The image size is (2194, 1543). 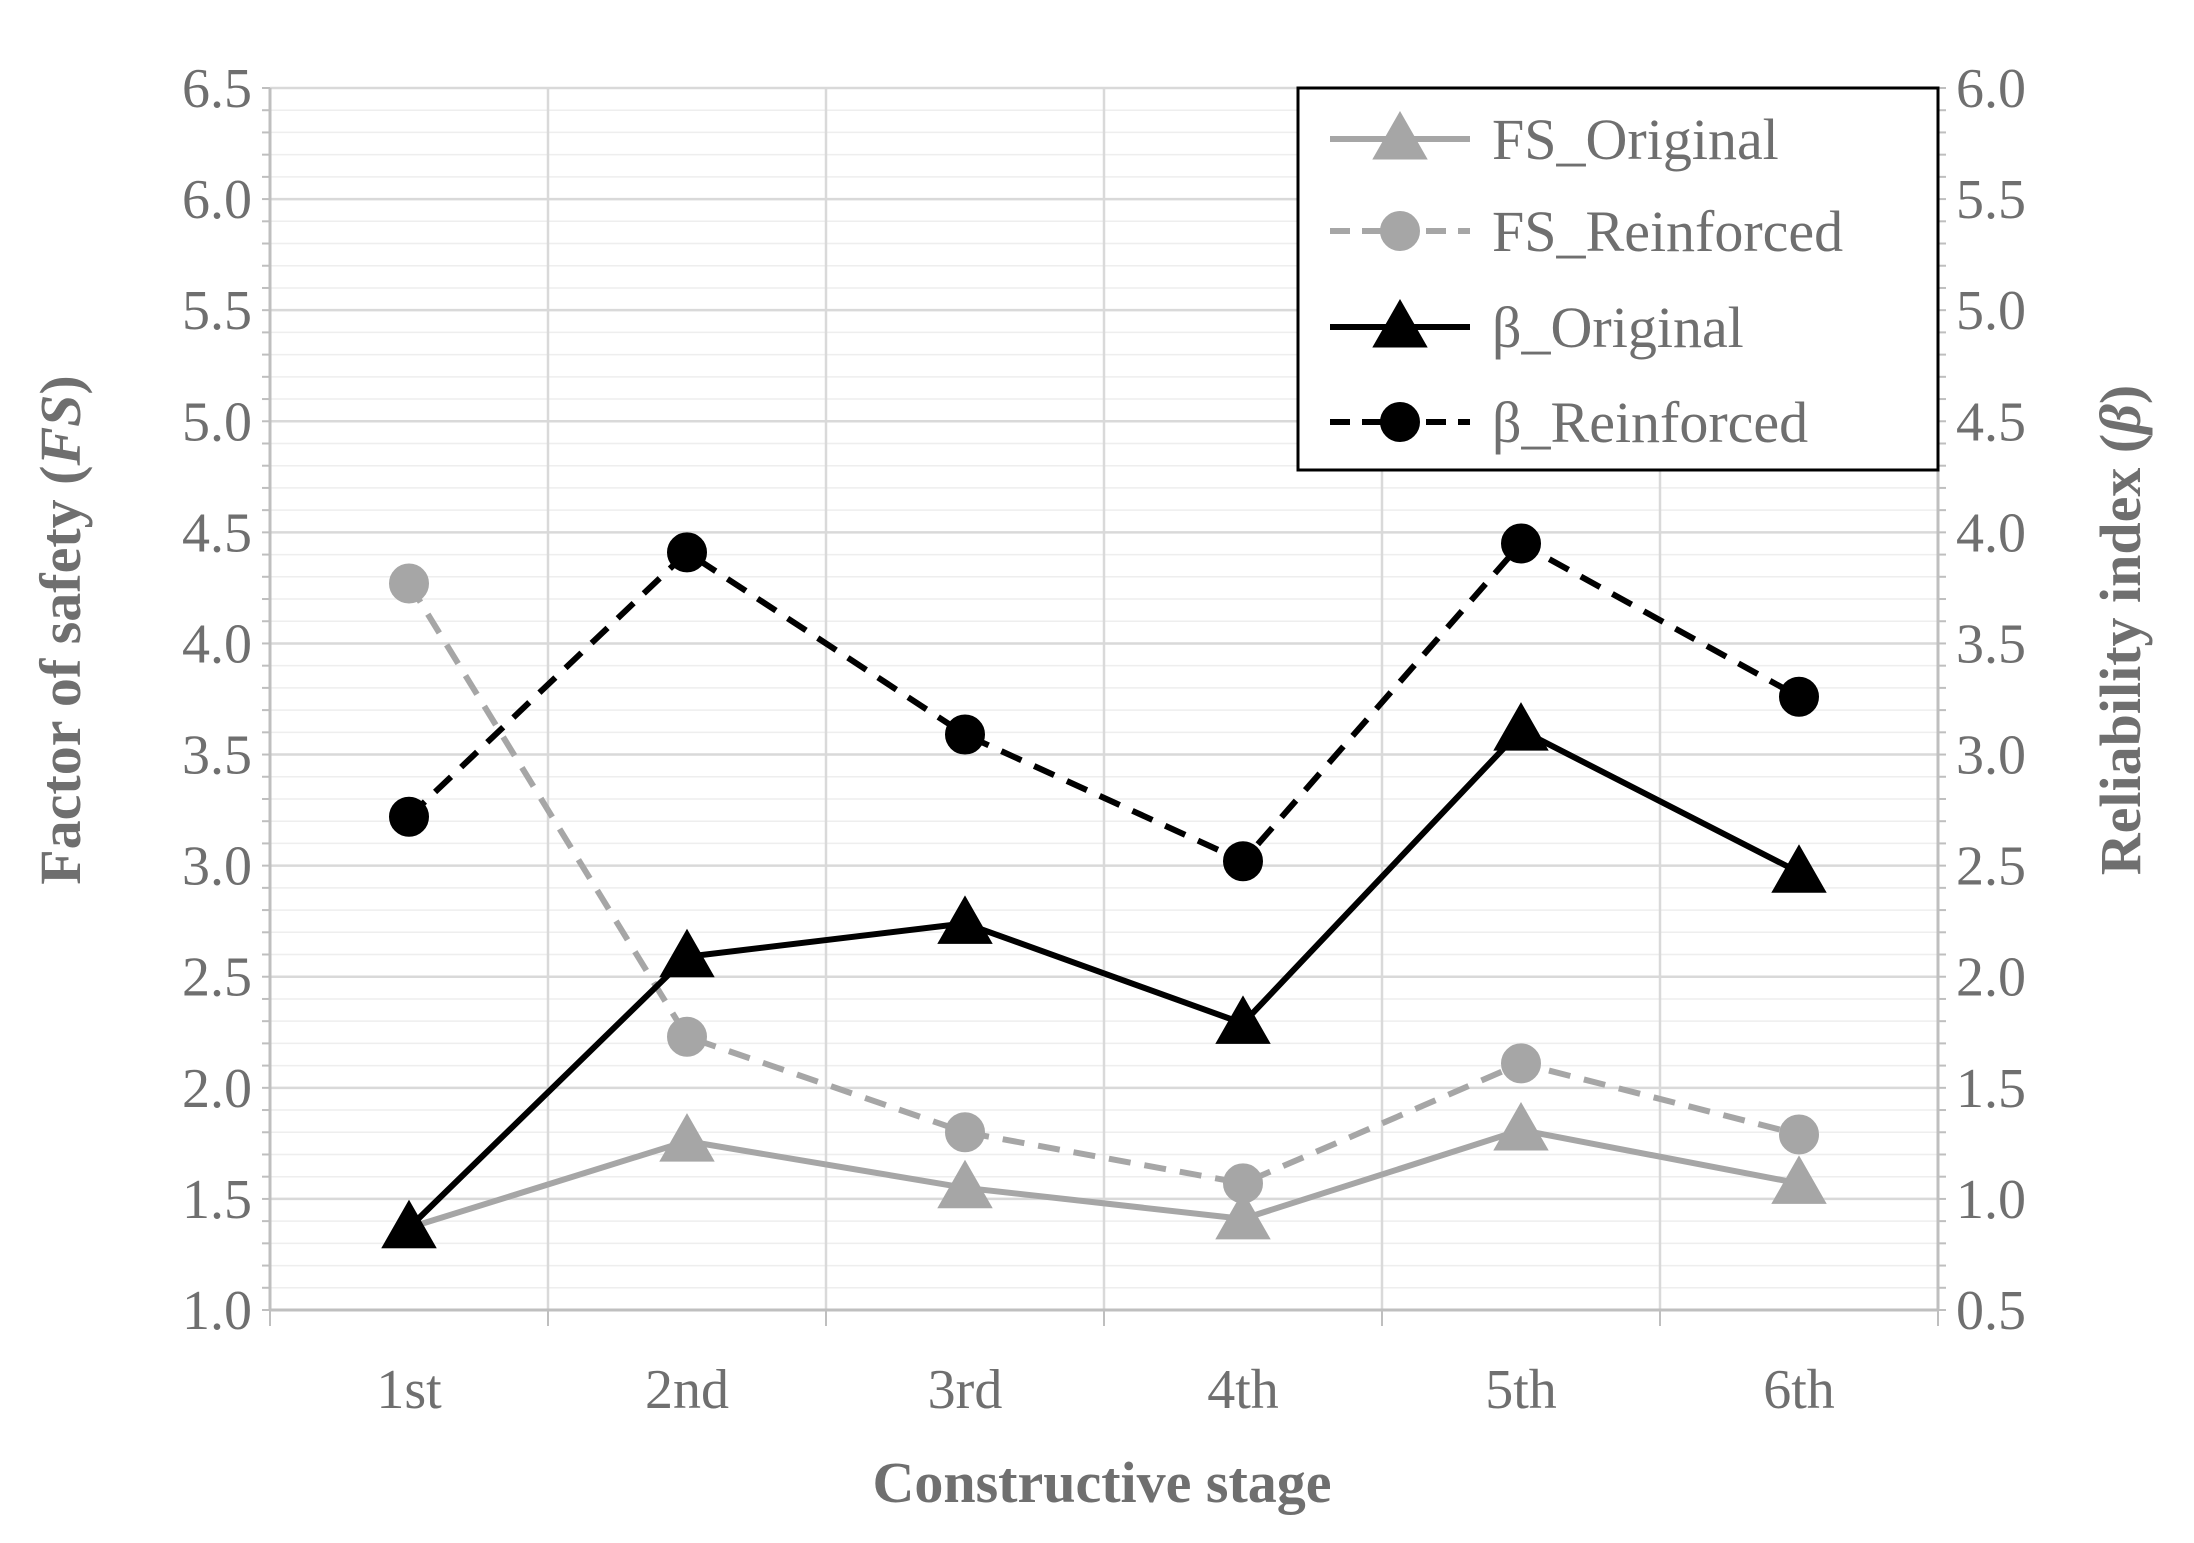 I want to click on legend-entry: FS_Reinforced, so click(x=1586, y=231).